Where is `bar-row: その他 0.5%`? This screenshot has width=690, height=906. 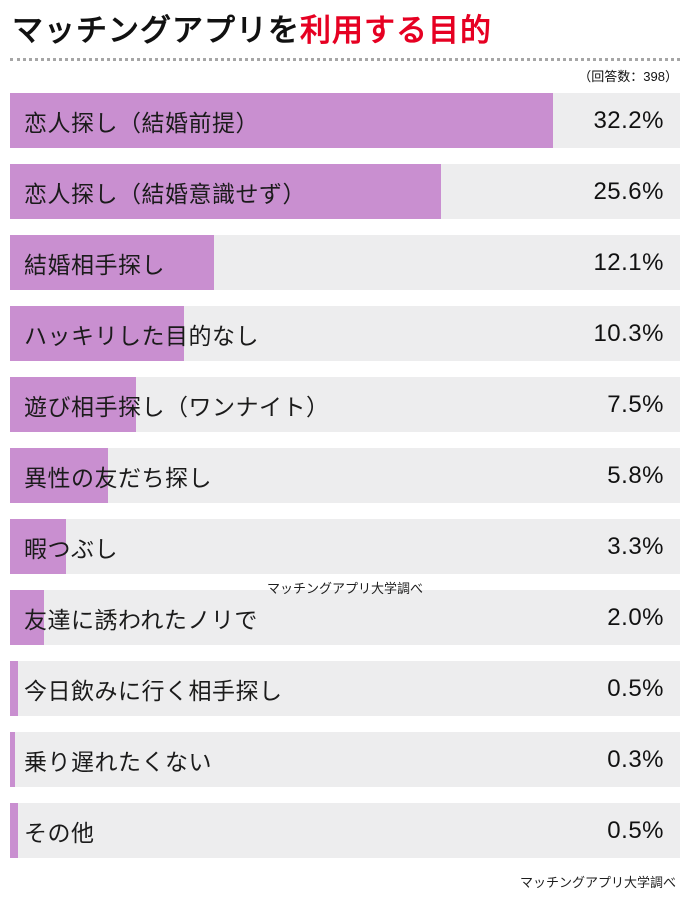
bar-row: その他 0.5% is located at coordinates (345, 831).